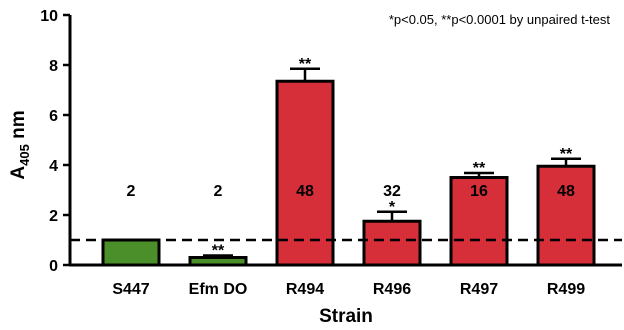 The width and height of the screenshot is (624, 330). What do you see at coordinates (500, 19) in the screenshot?
I see `significance-note: *p<0.05, **p<0.0001 by unpaired t-test` at bounding box center [500, 19].